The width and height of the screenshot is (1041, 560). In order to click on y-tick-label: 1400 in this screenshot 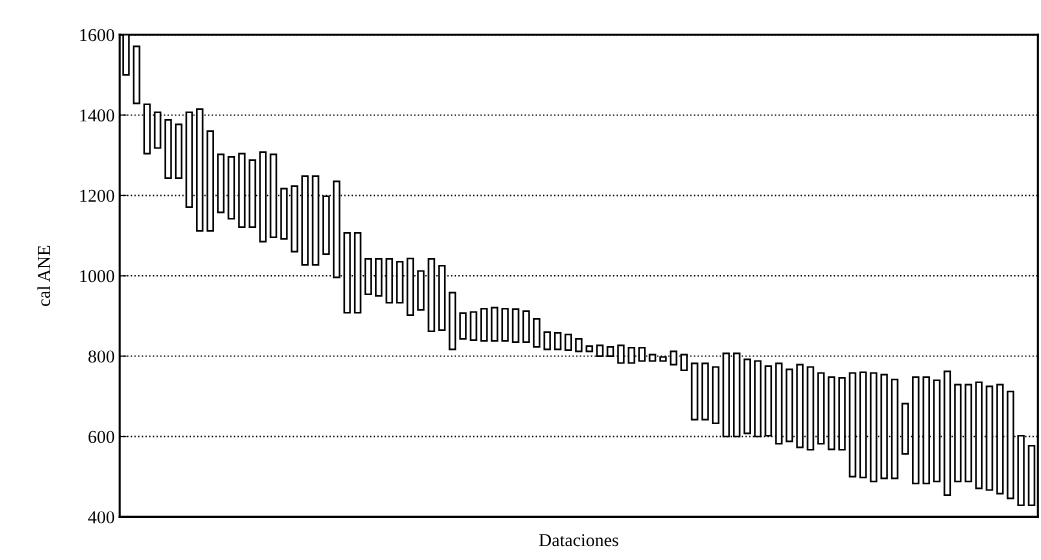, I will do `click(97, 115)`.